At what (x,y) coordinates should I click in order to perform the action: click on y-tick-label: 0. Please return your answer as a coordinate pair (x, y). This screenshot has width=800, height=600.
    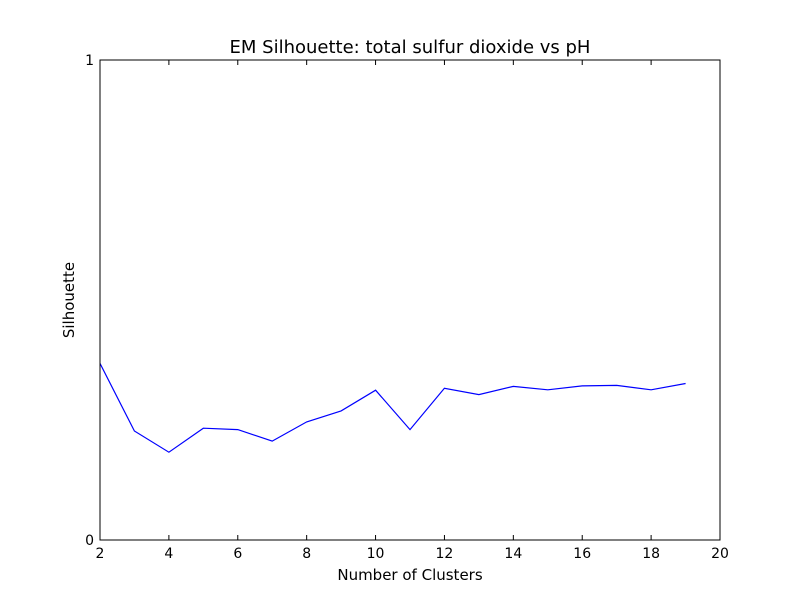
    Looking at the image, I should click on (89, 541).